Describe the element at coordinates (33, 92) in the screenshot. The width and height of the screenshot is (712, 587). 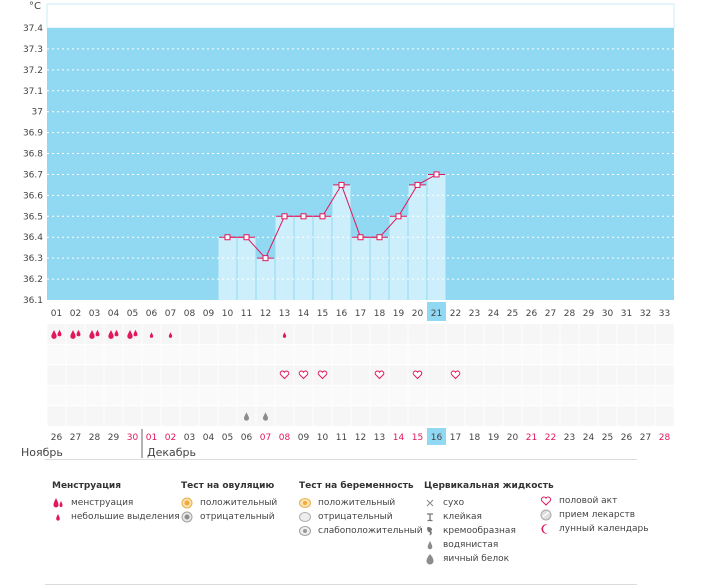
I see `y-tick-label: 37.1` at that location.